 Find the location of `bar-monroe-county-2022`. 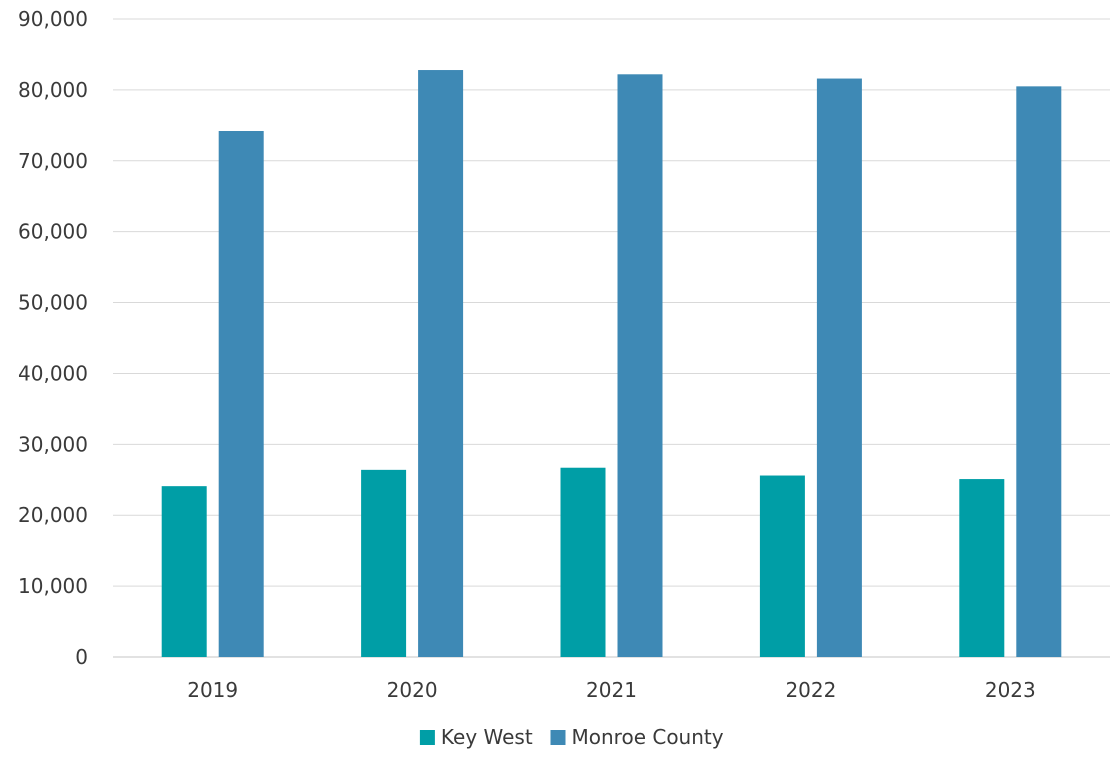

bar-monroe-county-2022 is located at coordinates (839, 367).